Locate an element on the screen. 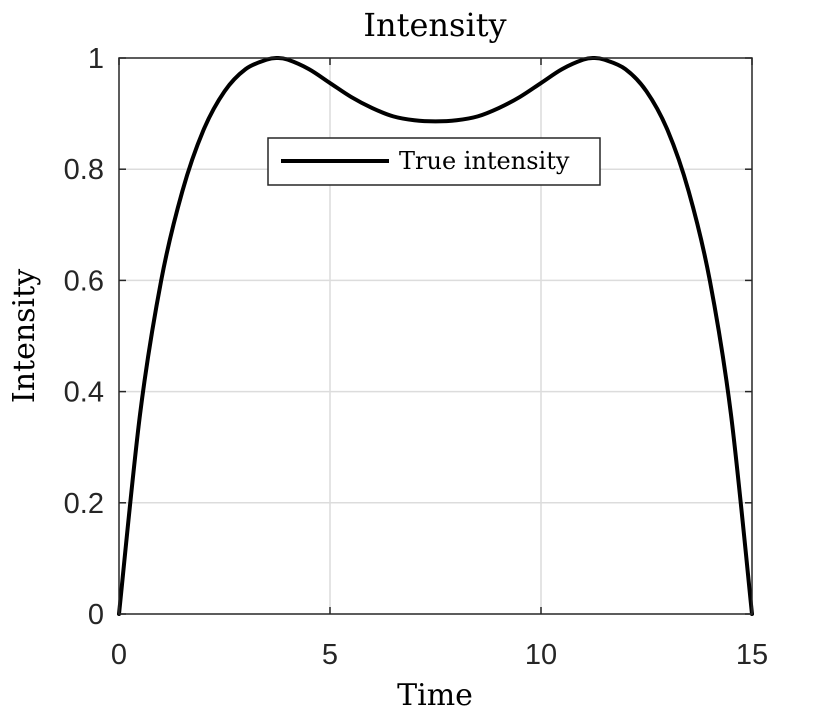  x-tick-label: 5 is located at coordinates (330, 655).